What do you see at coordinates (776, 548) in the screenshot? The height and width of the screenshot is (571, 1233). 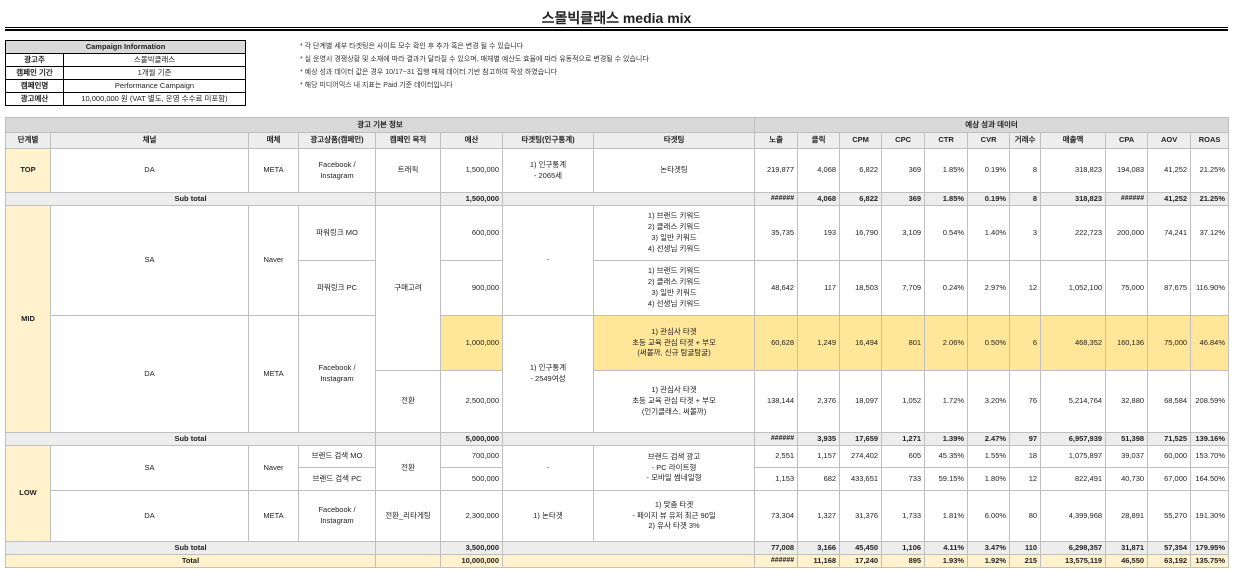 I see `metric-impressions: 77,008` at bounding box center [776, 548].